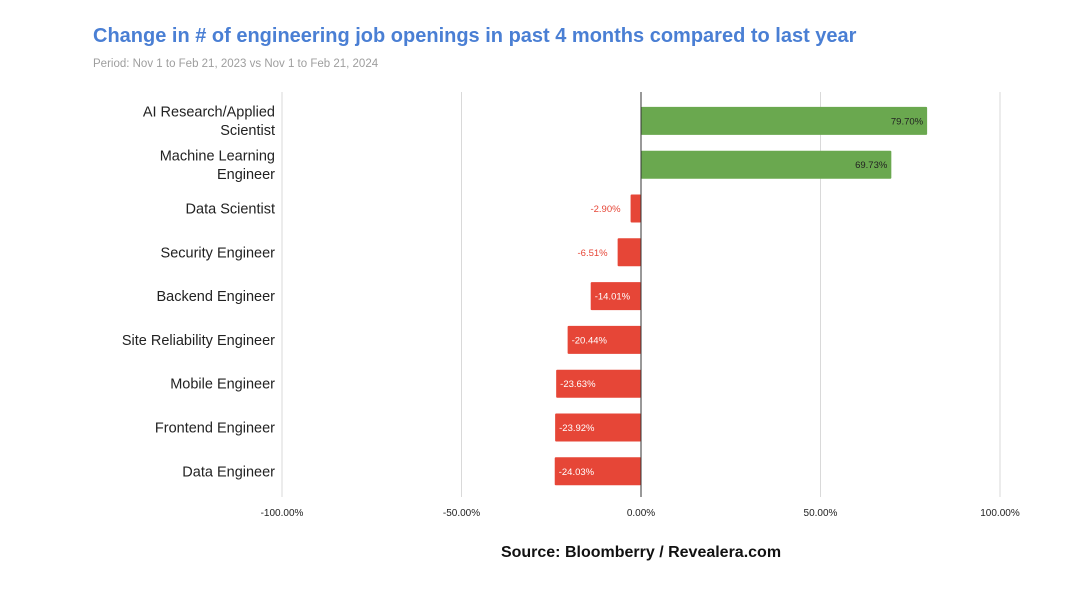 The height and width of the screenshot is (592, 1080). Describe the element at coordinates (216, 297) in the screenshot. I see `category-label: Backend Engineer` at that location.